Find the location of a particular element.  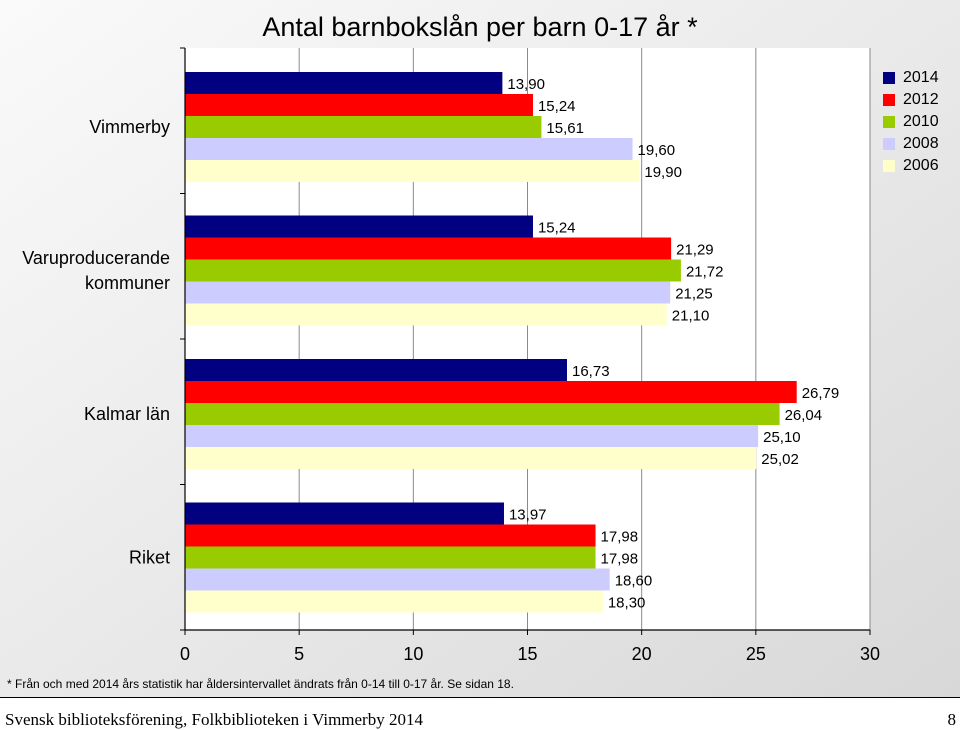

legend-item: 2006 is located at coordinates (911, 166).